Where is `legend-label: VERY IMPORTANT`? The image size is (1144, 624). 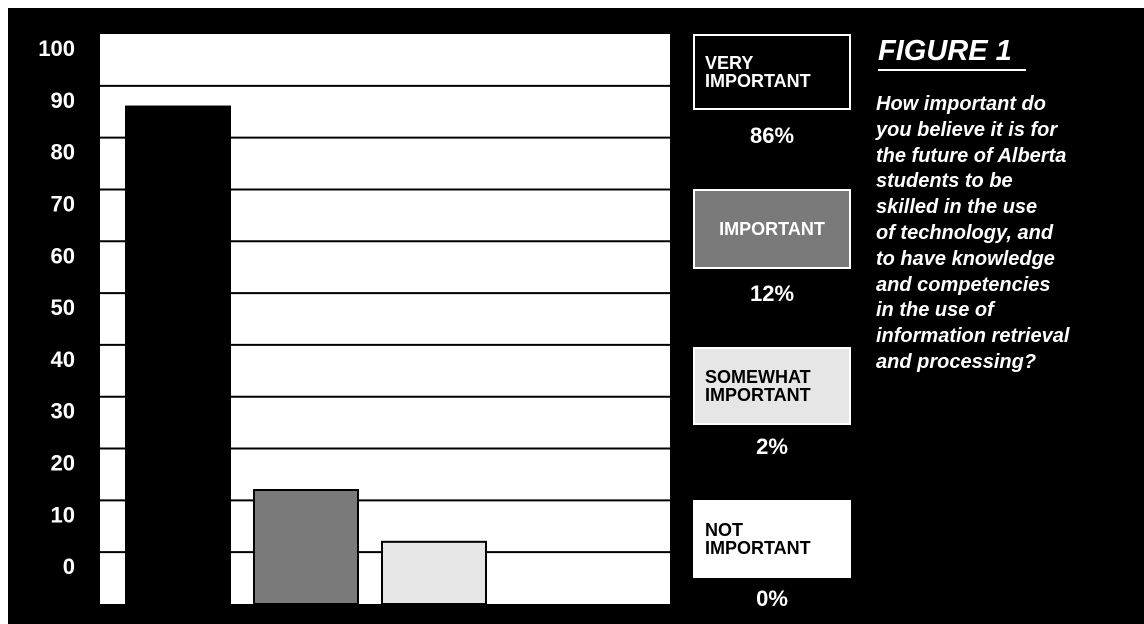 legend-label: VERY IMPORTANT is located at coordinates (758, 72).